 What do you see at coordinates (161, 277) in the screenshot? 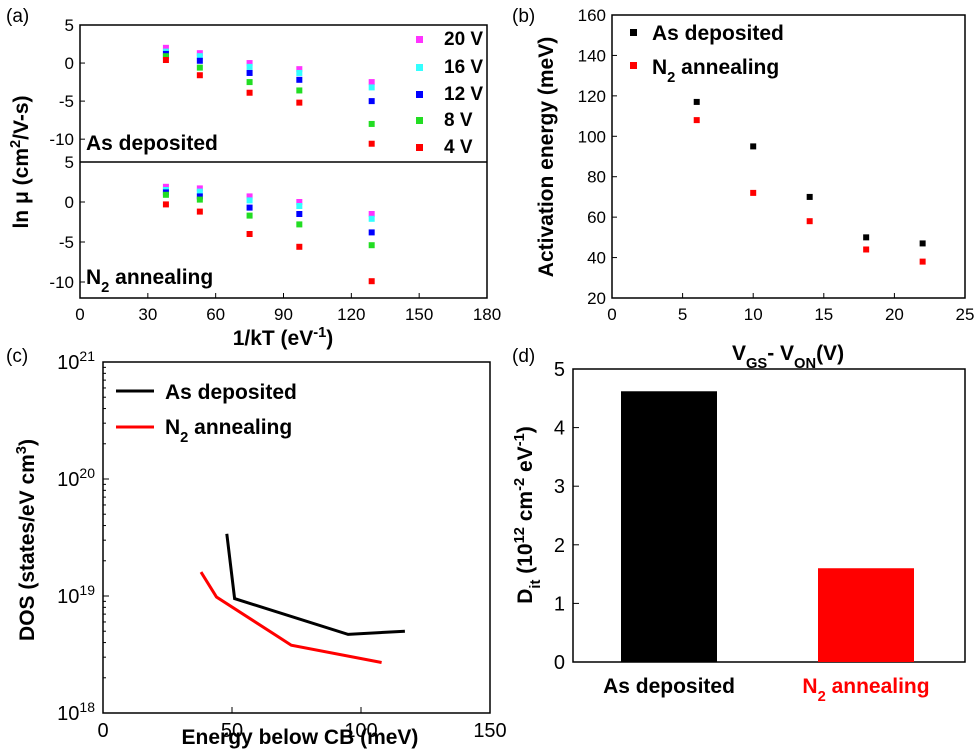
I see `subplot-label-n2-annealing-part: annealing` at bounding box center [161, 277].